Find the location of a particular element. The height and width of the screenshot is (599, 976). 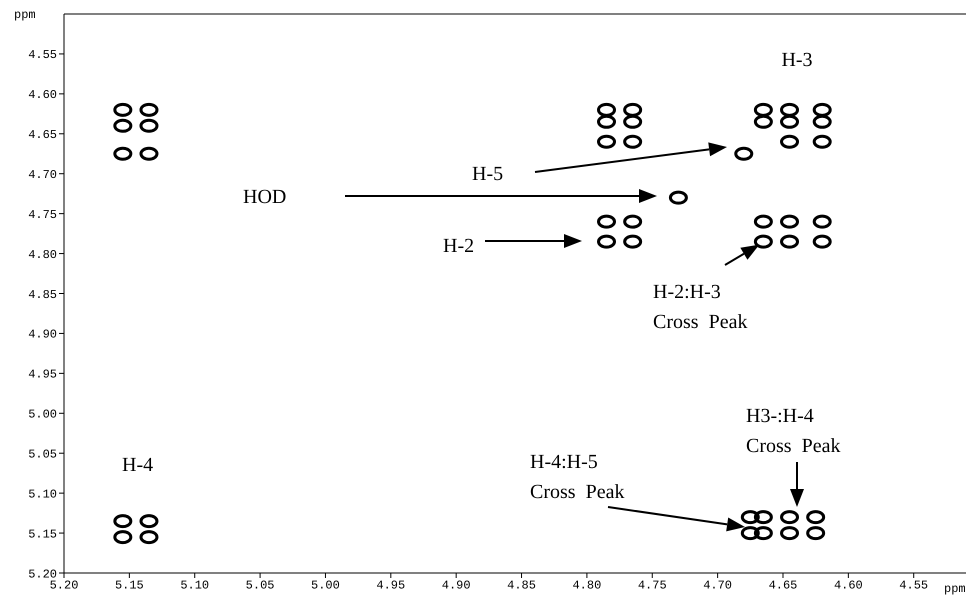

y-tick-label: 5.10 is located at coordinates (42, 494).